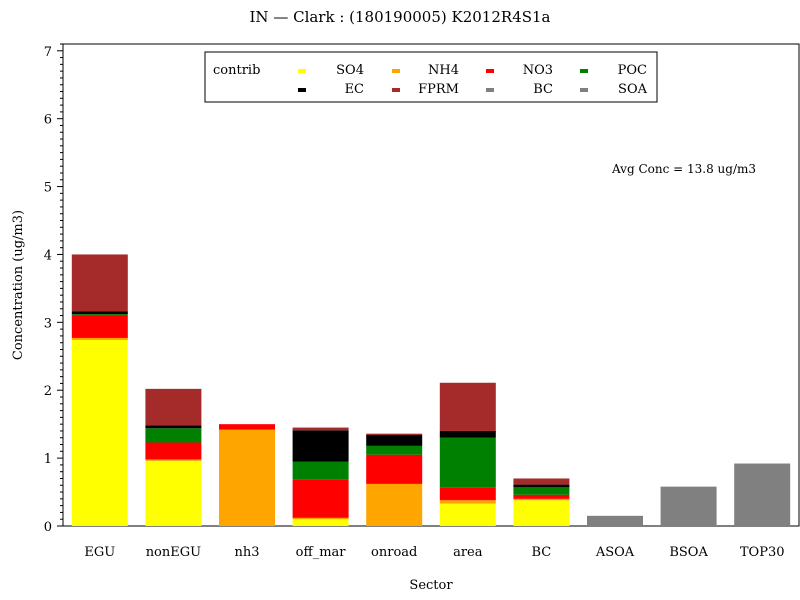 The width and height of the screenshot is (800, 600). What do you see at coordinates (354, 89) in the screenshot?
I see `legend-entry-label: EC` at bounding box center [354, 89].